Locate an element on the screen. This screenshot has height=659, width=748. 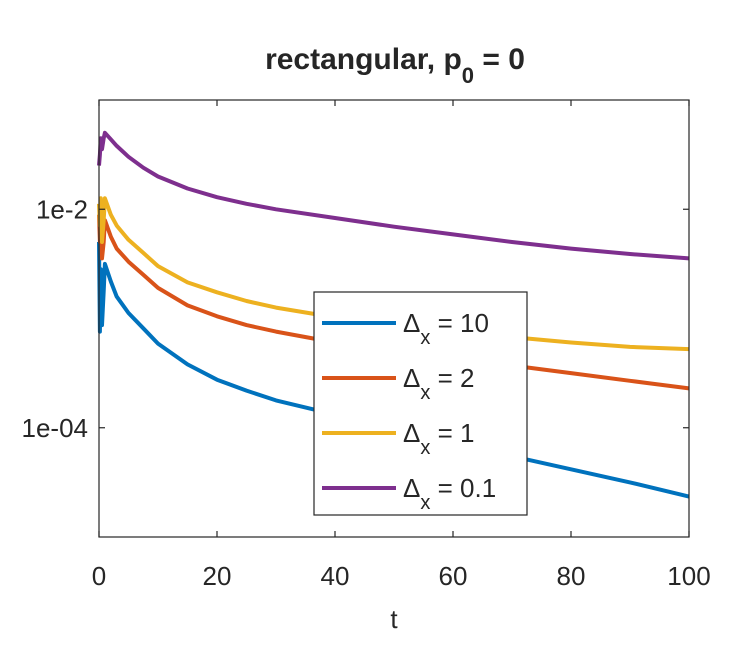
legend: Δx = 10 Δx = 2 Δx = 1 Δx = 0.1 is located at coordinates (420, 403).